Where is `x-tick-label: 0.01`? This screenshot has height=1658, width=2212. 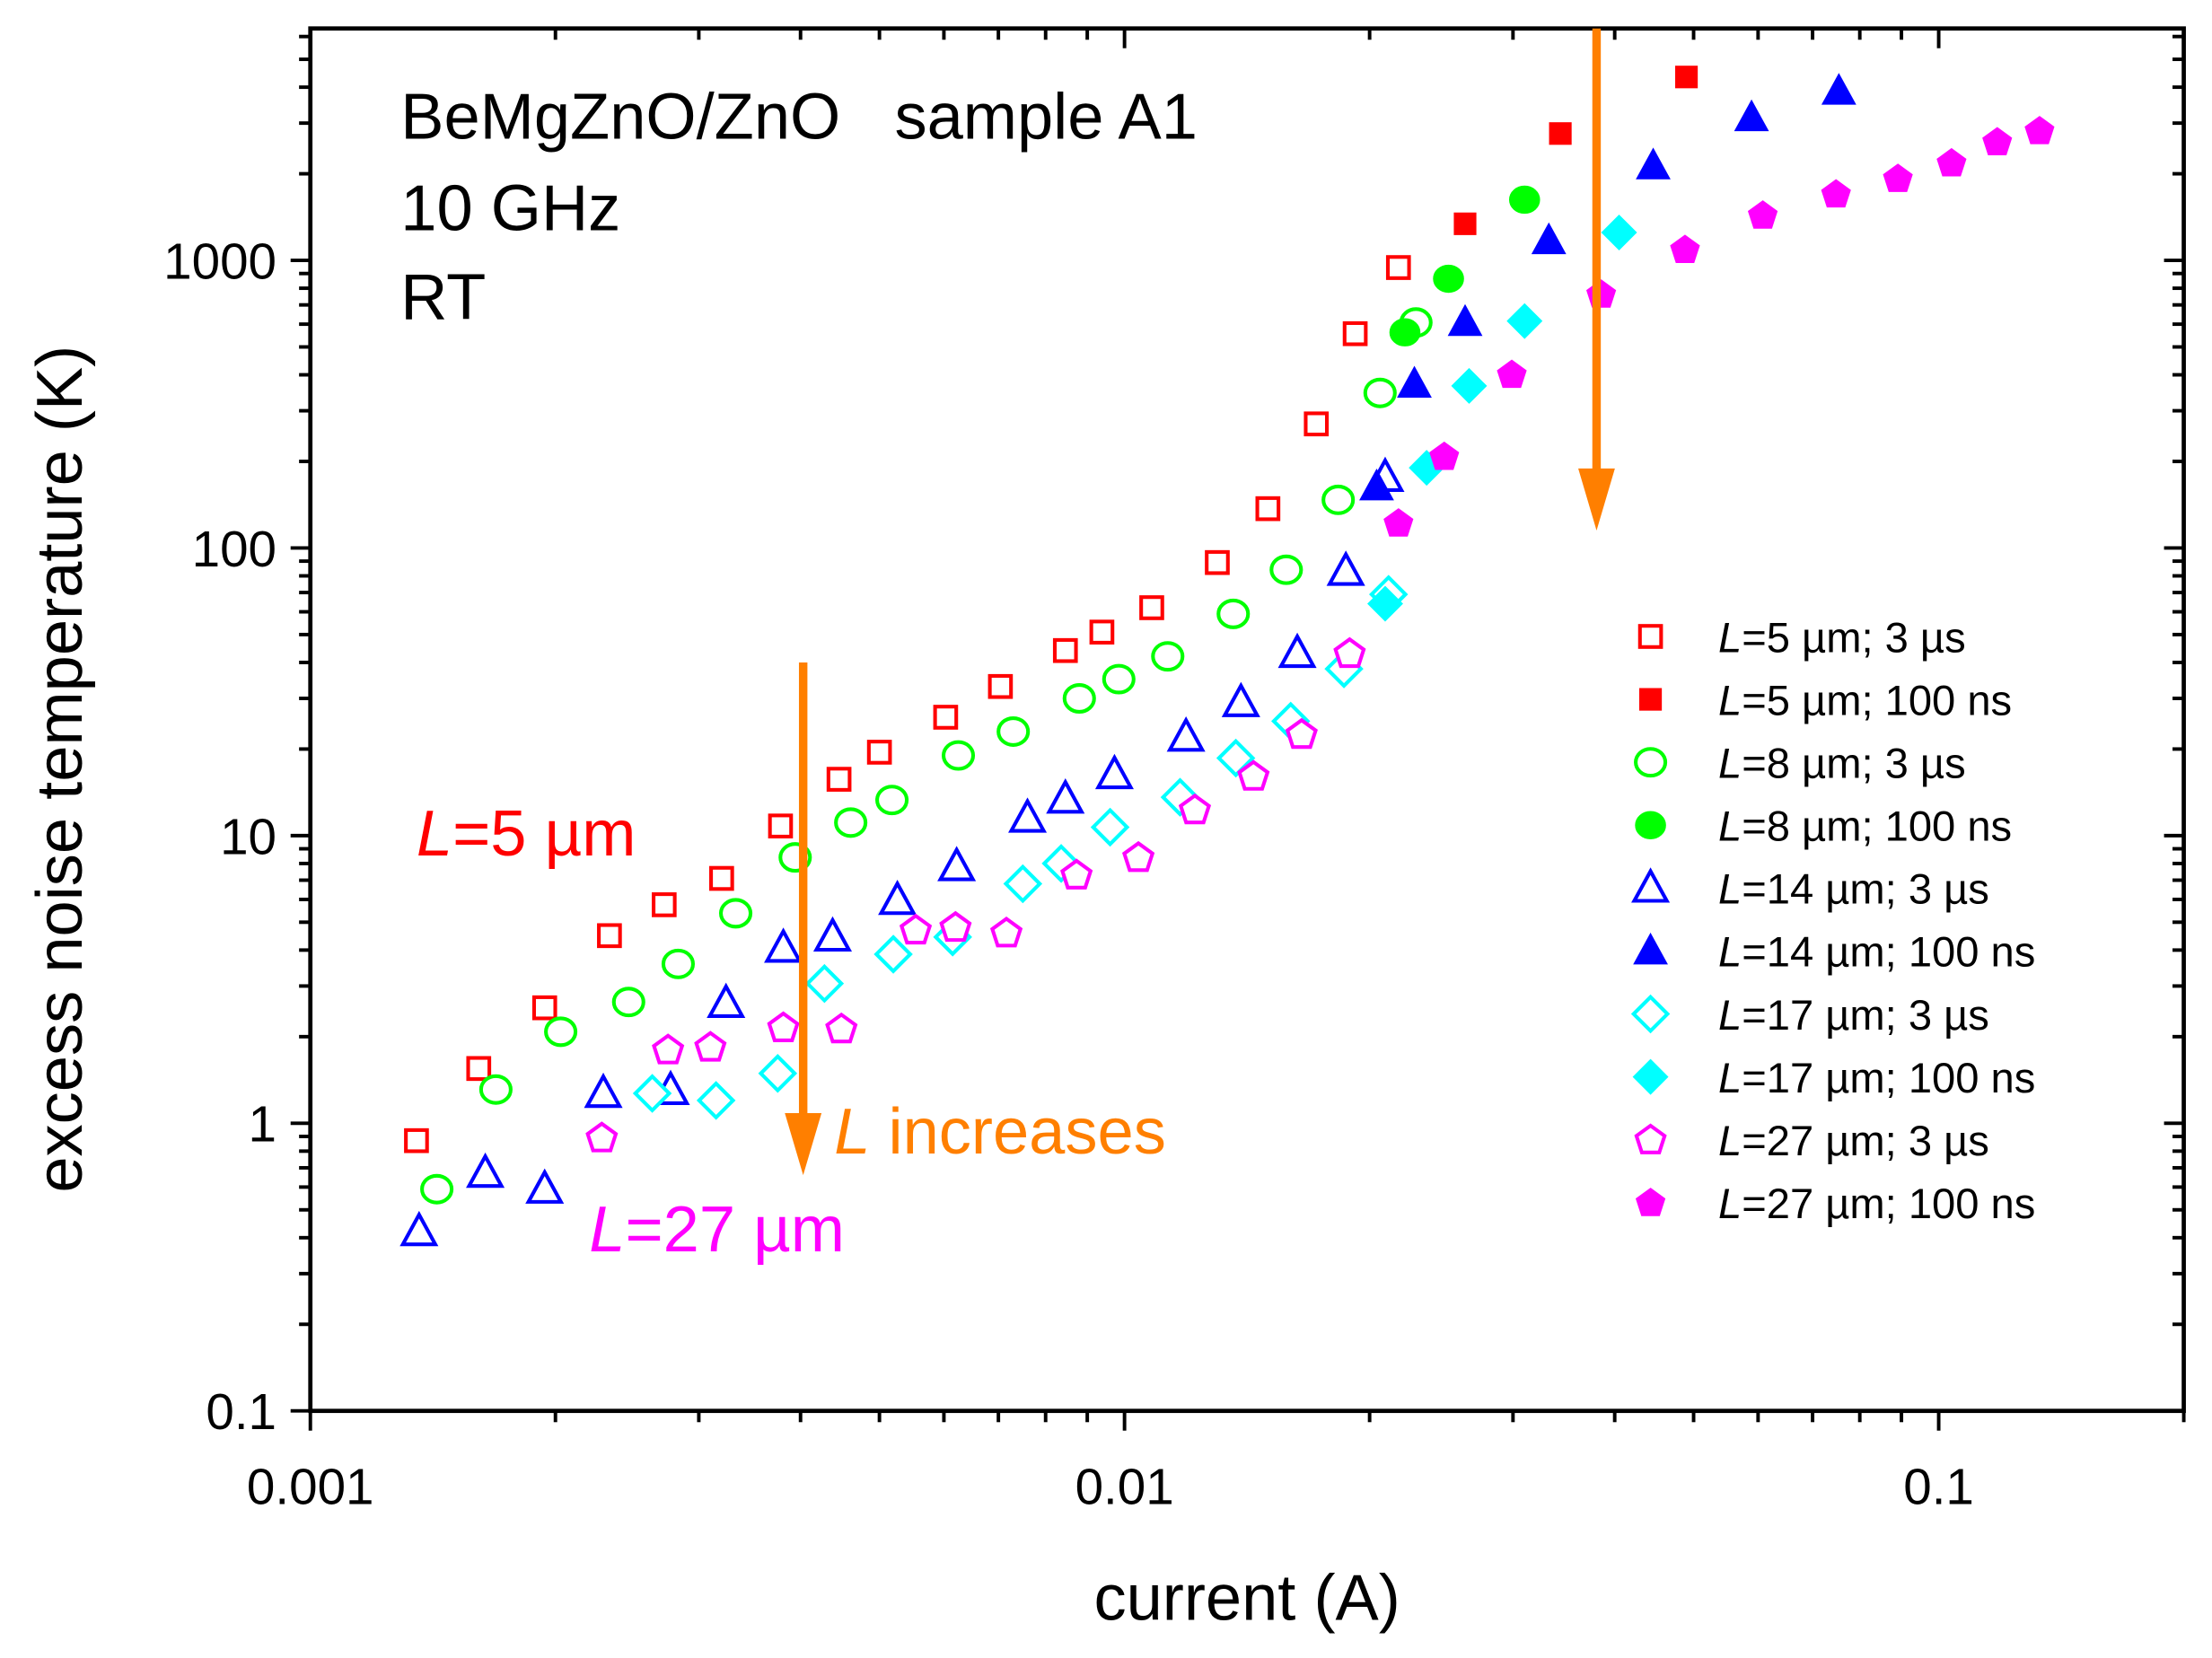
x-tick-label: 0.01 is located at coordinates (1124, 1486).